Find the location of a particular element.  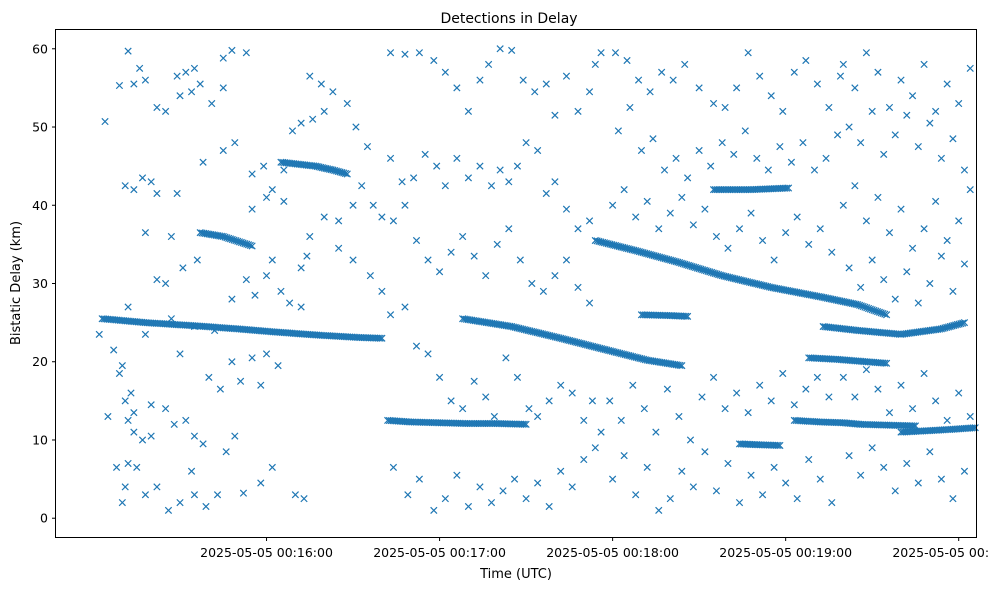

y-tick-label: 10 is located at coordinates (40, 439).